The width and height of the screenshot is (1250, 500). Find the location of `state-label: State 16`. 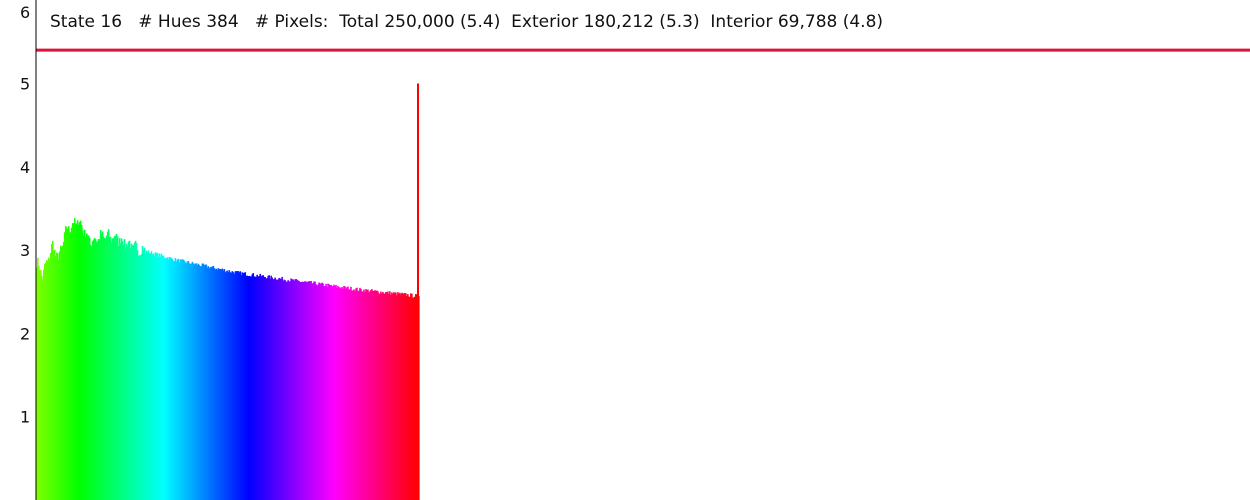

state-label: State 16 is located at coordinates (86, 22).